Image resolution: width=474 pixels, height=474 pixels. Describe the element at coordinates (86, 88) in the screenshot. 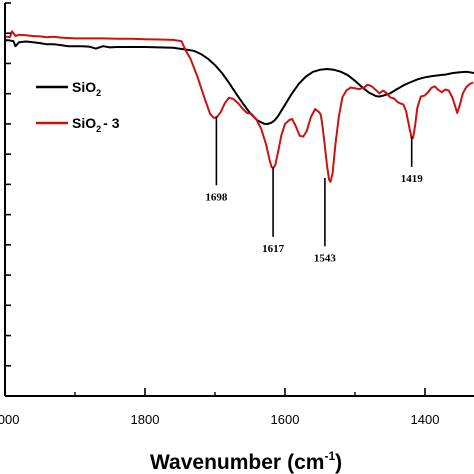

I see `legend-label-sio2: SiO2` at that location.